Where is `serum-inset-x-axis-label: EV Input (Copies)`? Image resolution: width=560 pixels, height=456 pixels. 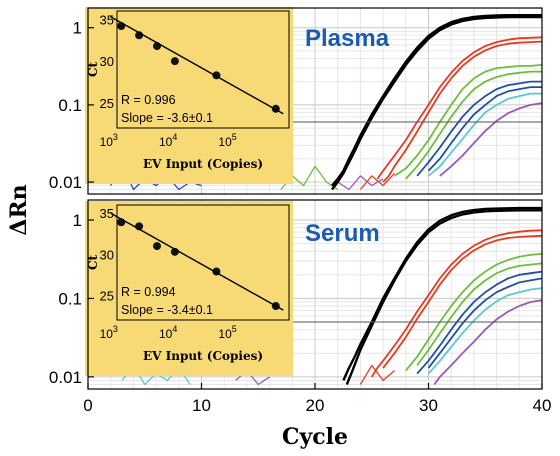 serum-inset-x-axis-label: EV Input (Copies) is located at coordinates (203, 356).